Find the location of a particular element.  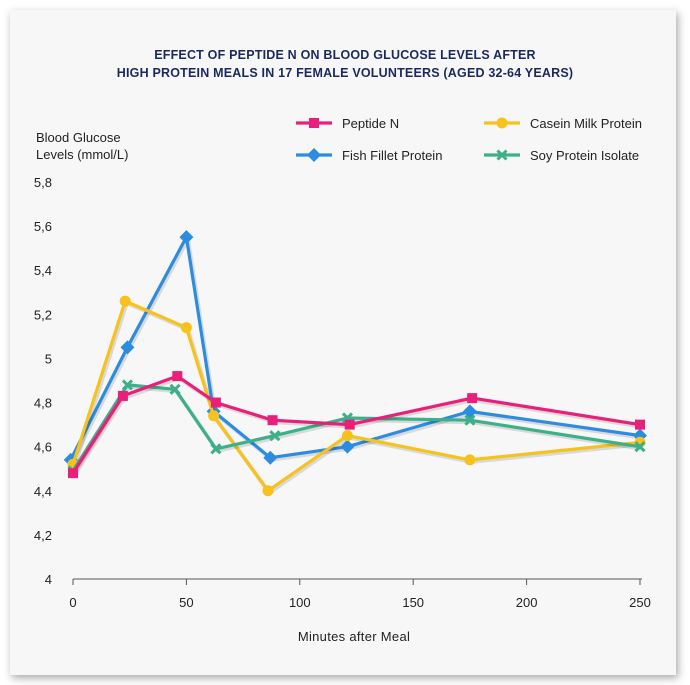

series-peptide-n is located at coordinates (356, 425).